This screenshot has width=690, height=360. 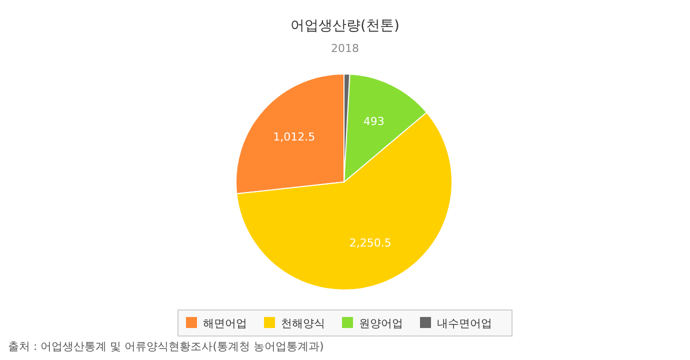 What do you see at coordinates (373, 121) in the screenshot?
I see `data-label: 493` at bounding box center [373, 121].